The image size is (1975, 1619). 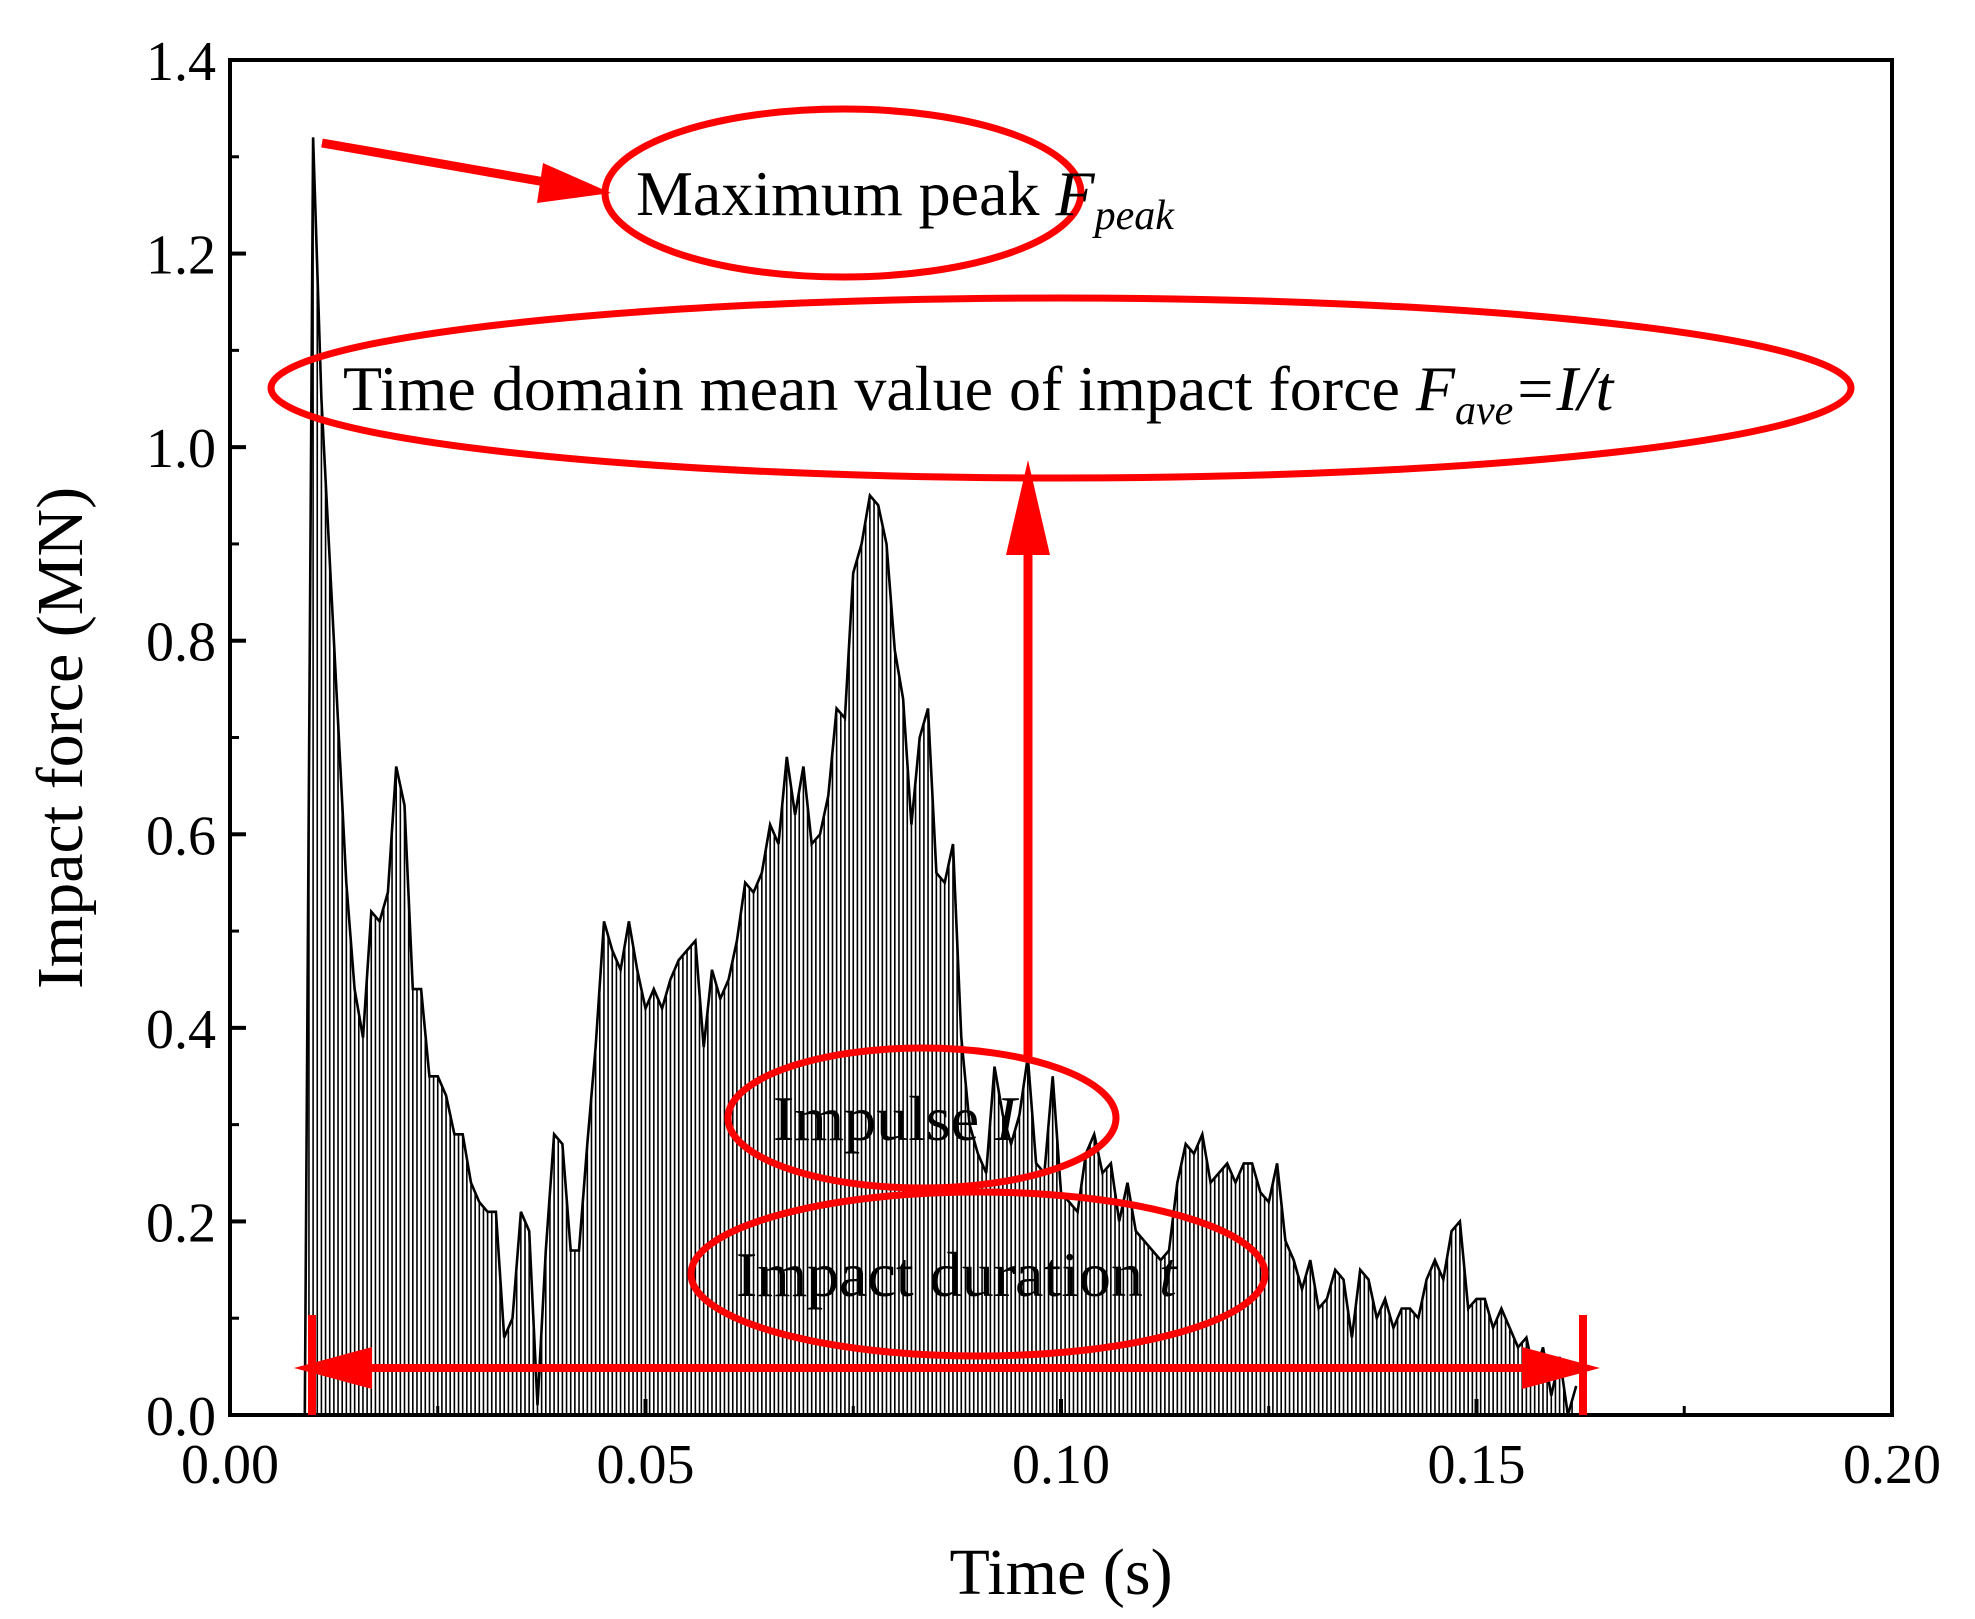 What do you see at coordinates (196, 739) in the screenshot?
I see `y-axis: 0.0 0.2 0.4 0.6 0.8 1.0 1.2 1.4` at bounding box center [196, 739].